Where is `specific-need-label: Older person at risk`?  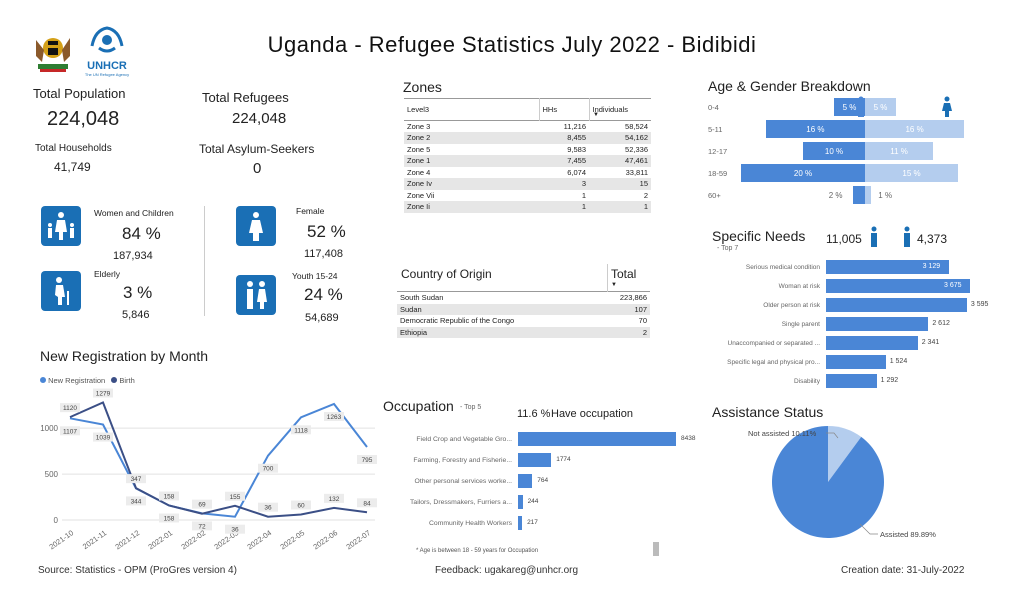 specific-need-label: Older person at risk is located at coordinates (791, 305).